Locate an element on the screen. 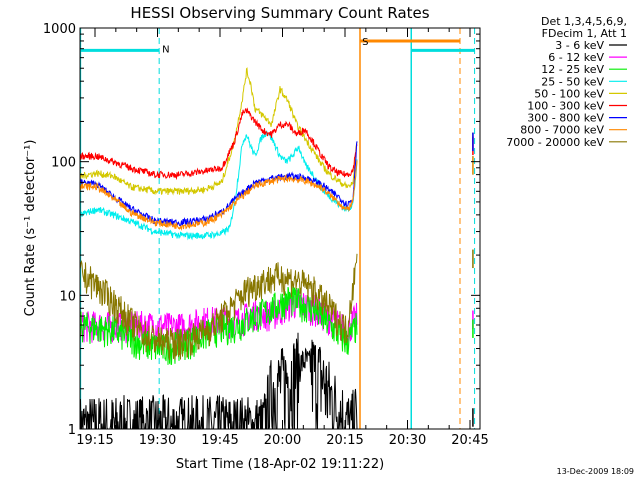 The height and width of the screenshot is (480, 640). legend-header: Det 1,3,4,5,6,9, is located at coordinates (584, 21).